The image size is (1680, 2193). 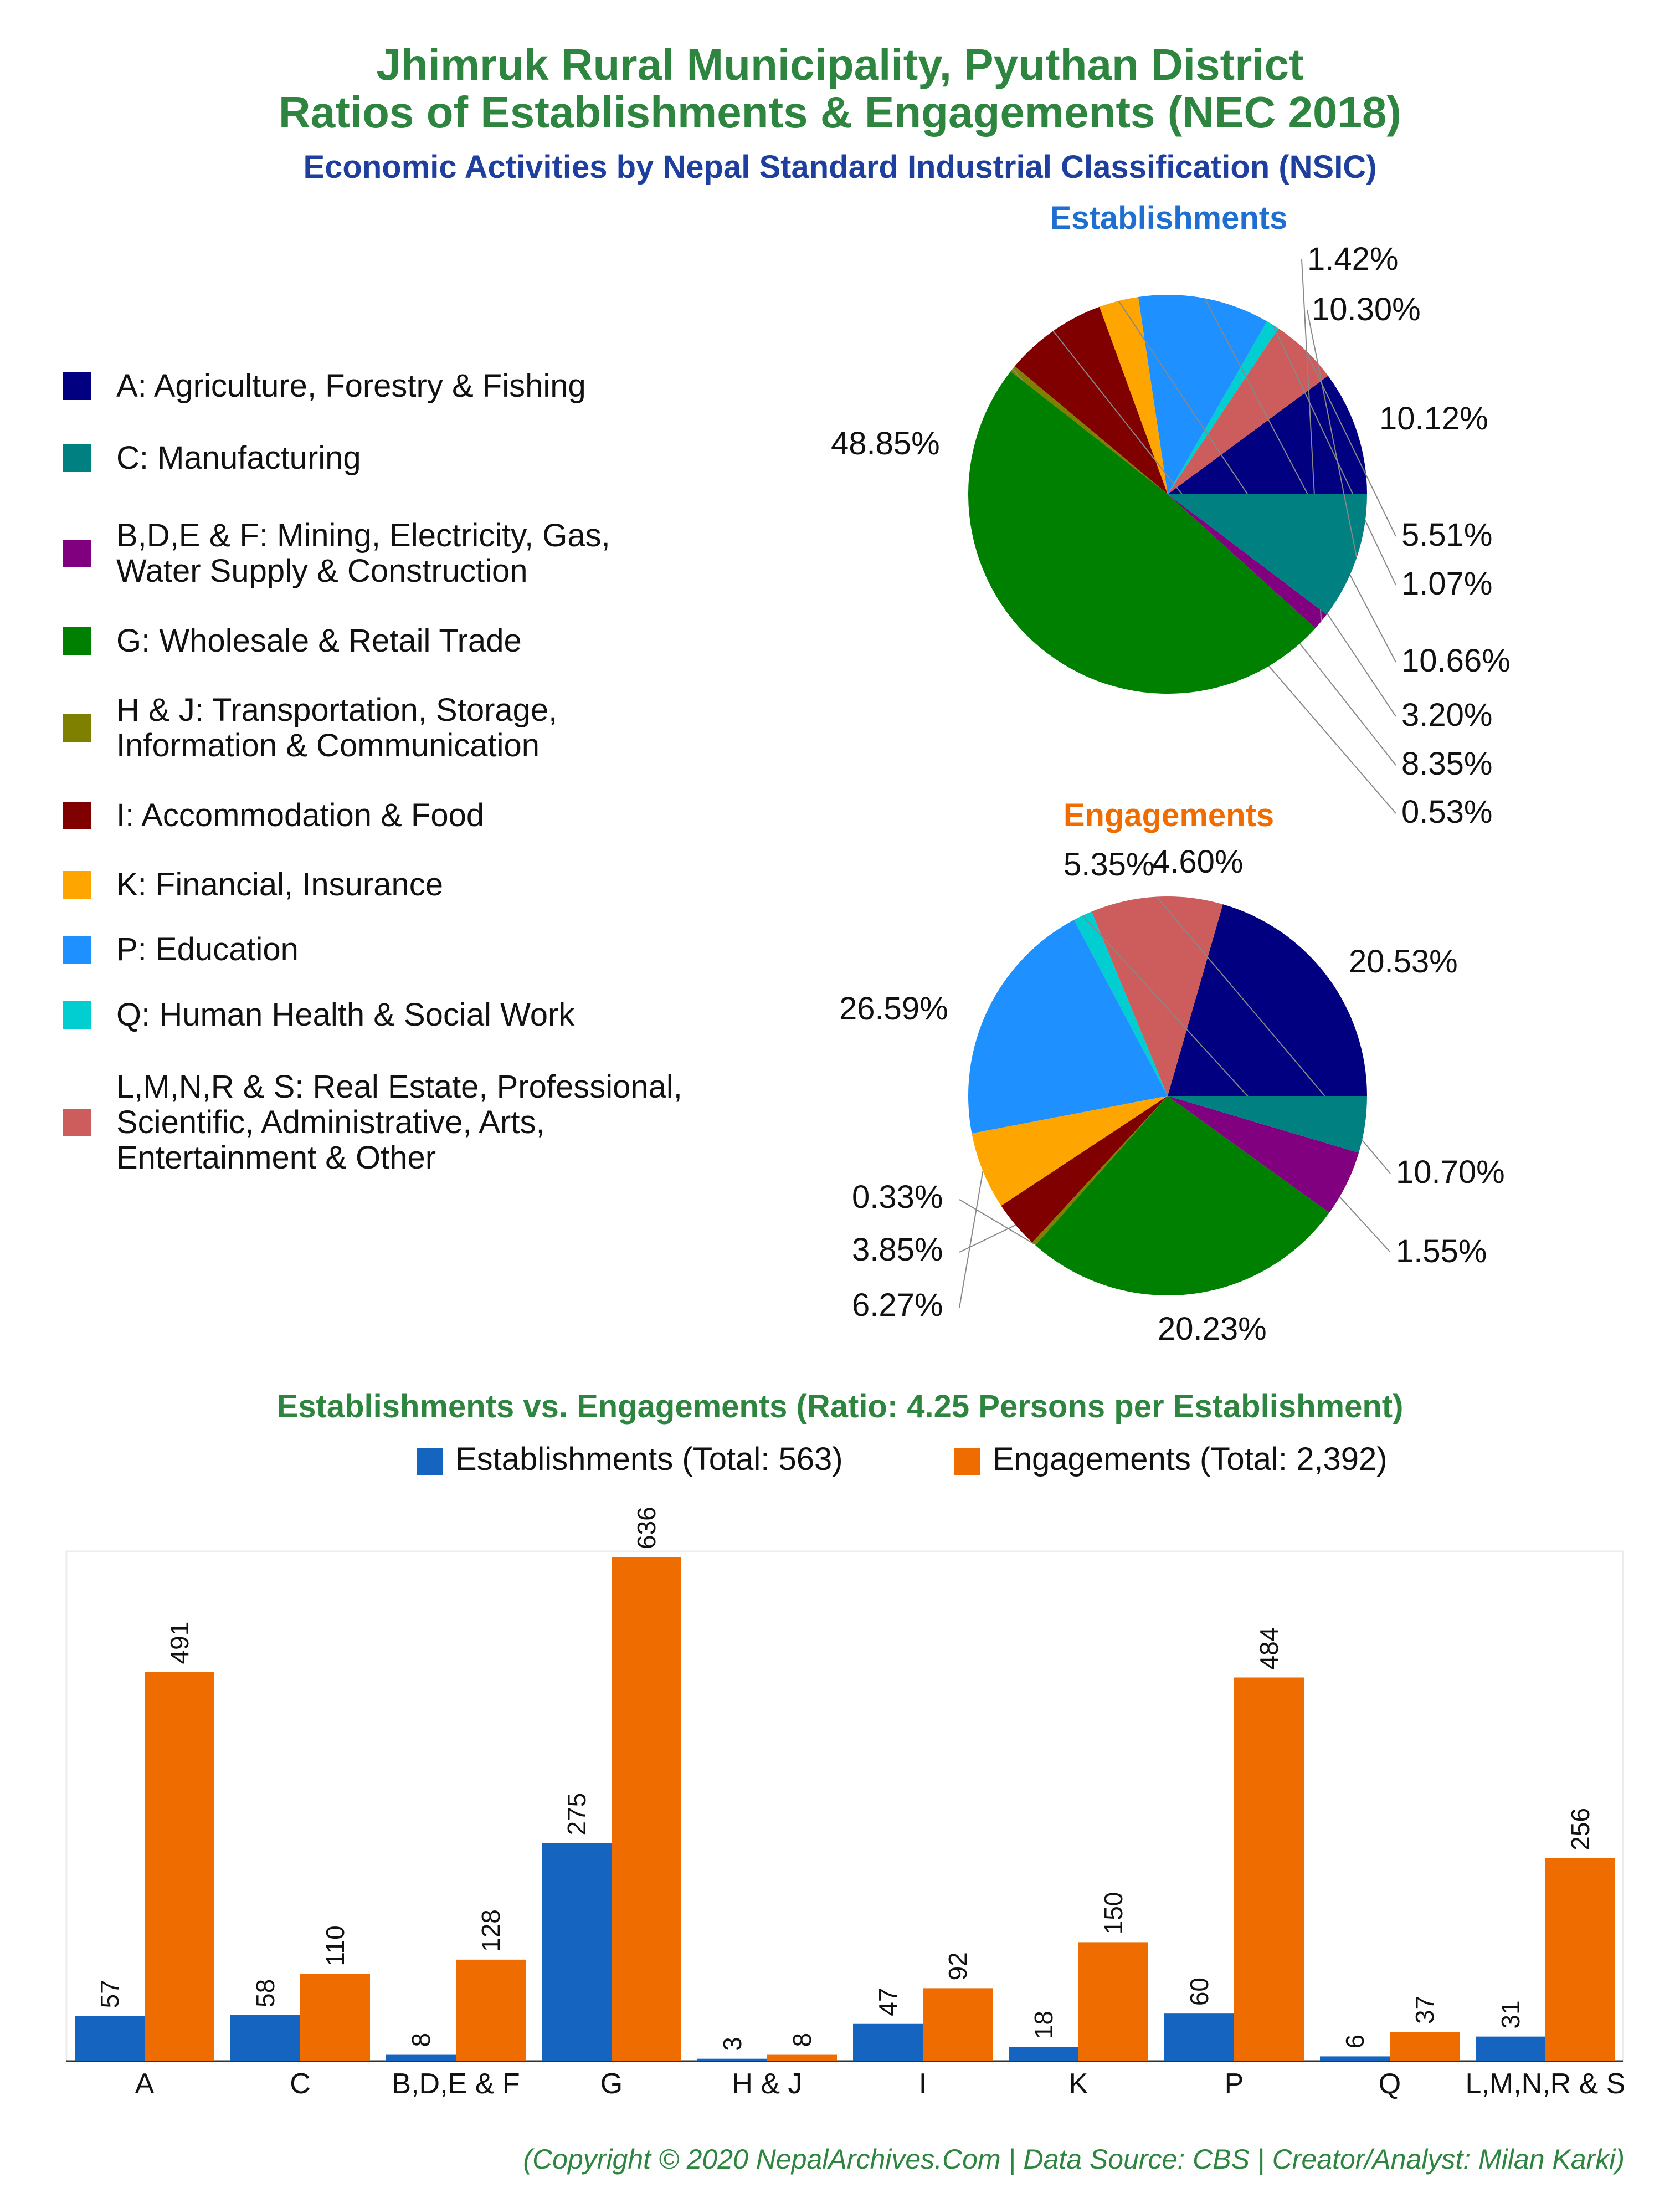 I want to click on legend-label: A: Agriculture, Forestry & Fishing, so click(x=351, y=386).